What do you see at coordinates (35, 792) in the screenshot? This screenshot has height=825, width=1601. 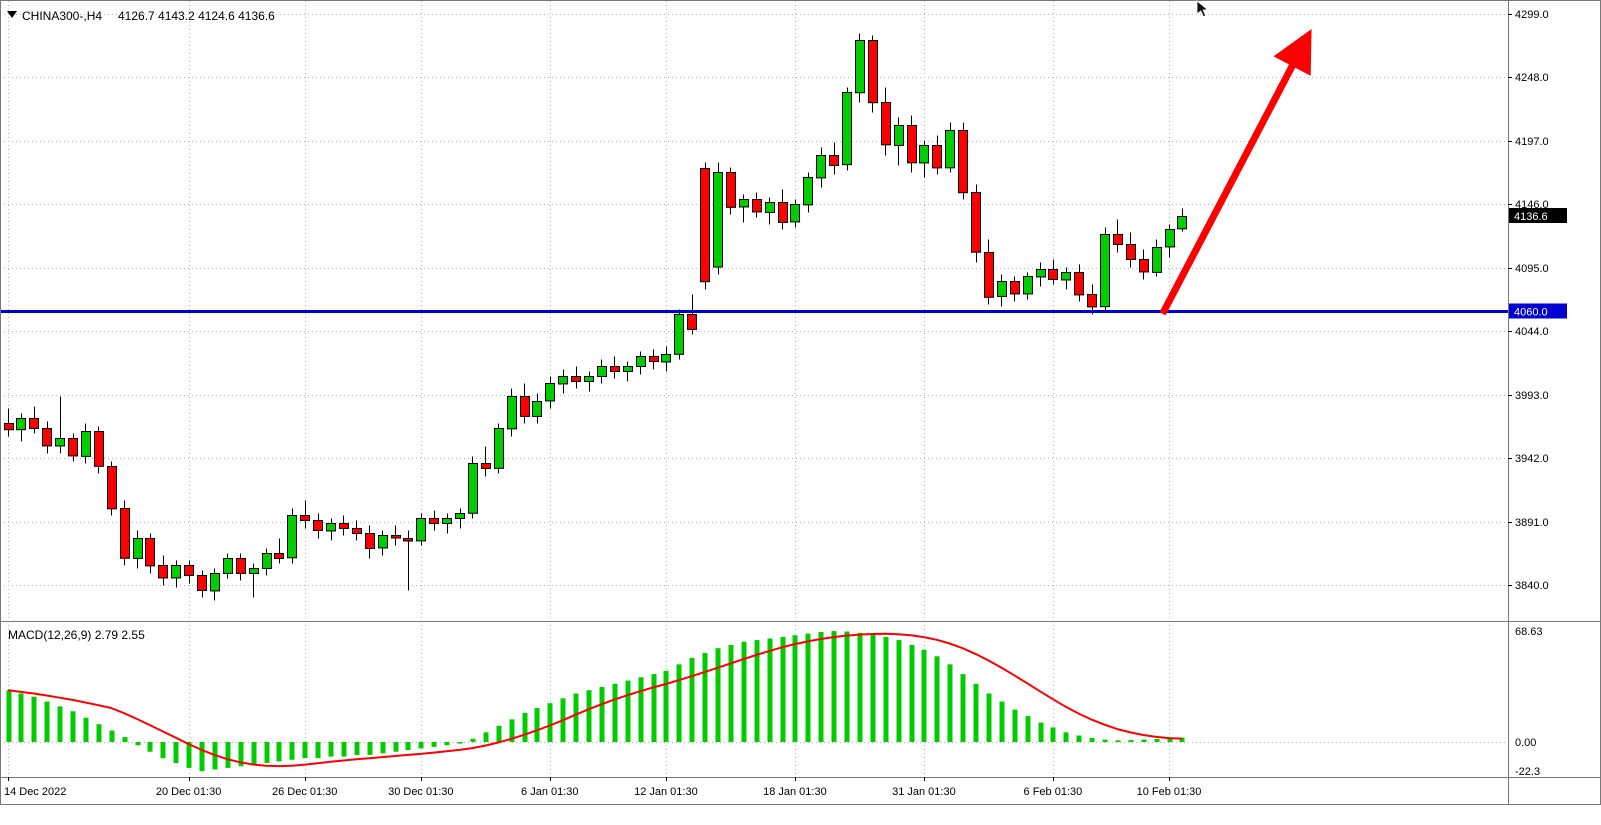 I see `time-axis-label: 14 Dec 2022` at bounding box center [35, 792].